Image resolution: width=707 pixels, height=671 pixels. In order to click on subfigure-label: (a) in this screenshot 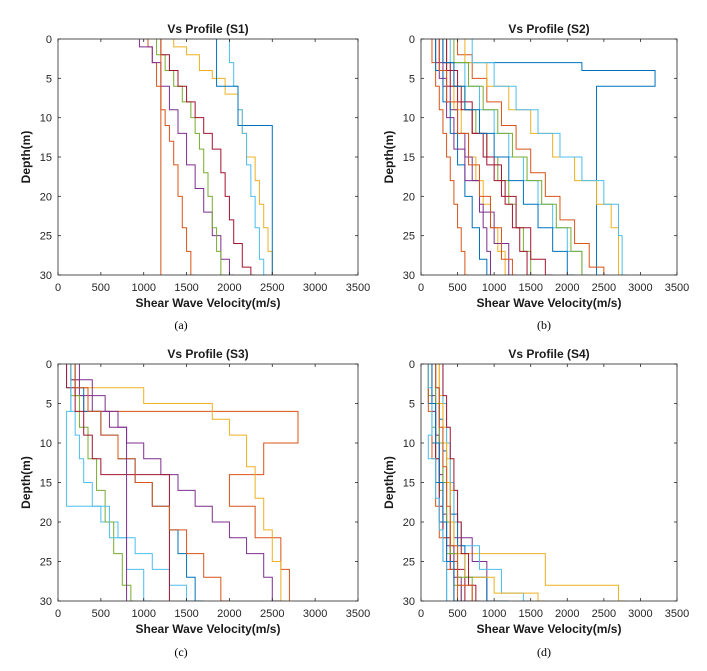, I will do `click(180, 325)`.